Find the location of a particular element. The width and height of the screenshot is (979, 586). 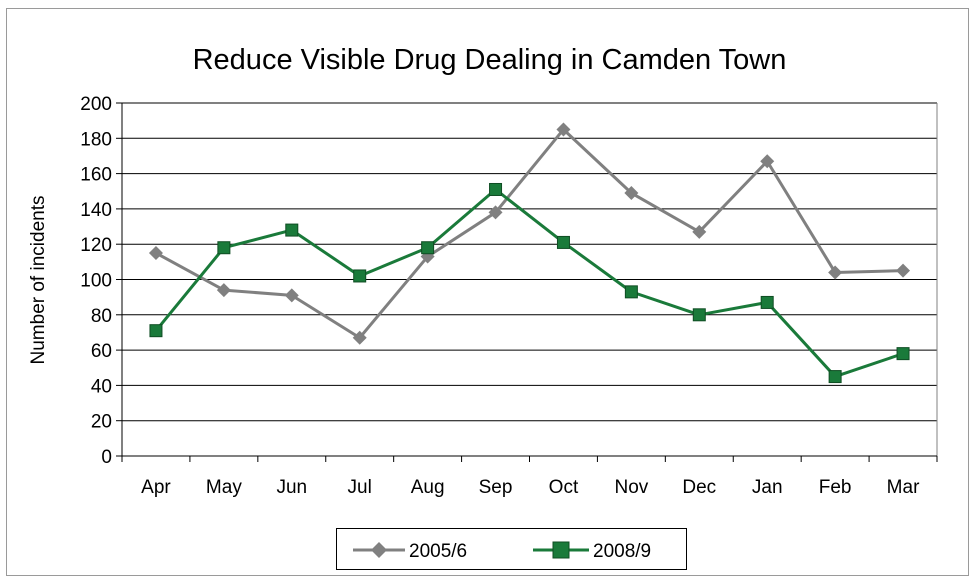

y-tick-label: 40 is located at coordinates (101, 386).